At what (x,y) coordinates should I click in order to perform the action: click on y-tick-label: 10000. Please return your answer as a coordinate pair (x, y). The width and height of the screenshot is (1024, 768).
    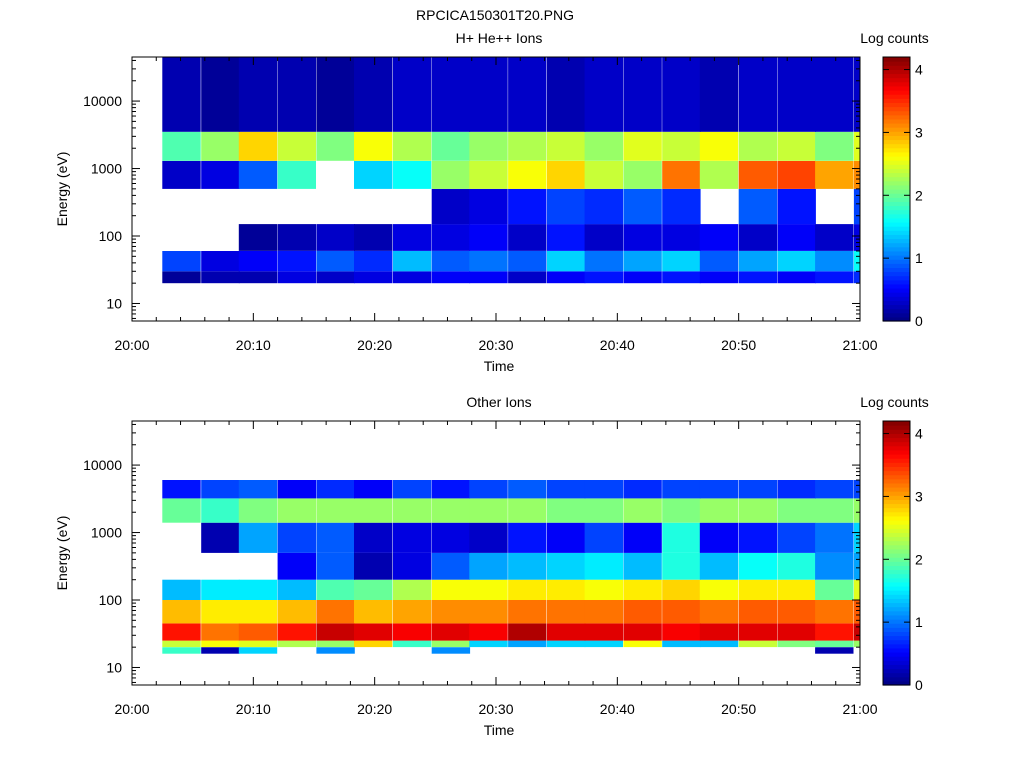
    Looking at the image, I should click on (102, 101).